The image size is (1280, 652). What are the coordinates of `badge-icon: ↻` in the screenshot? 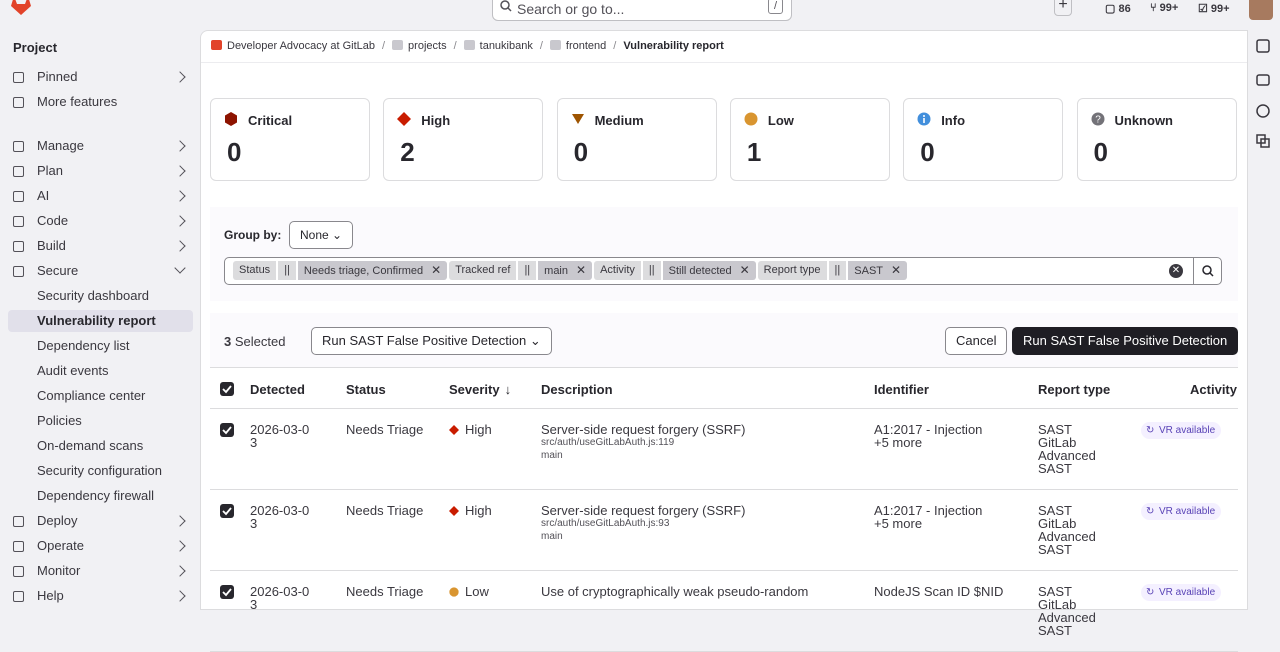 It's located at (1150, 592).